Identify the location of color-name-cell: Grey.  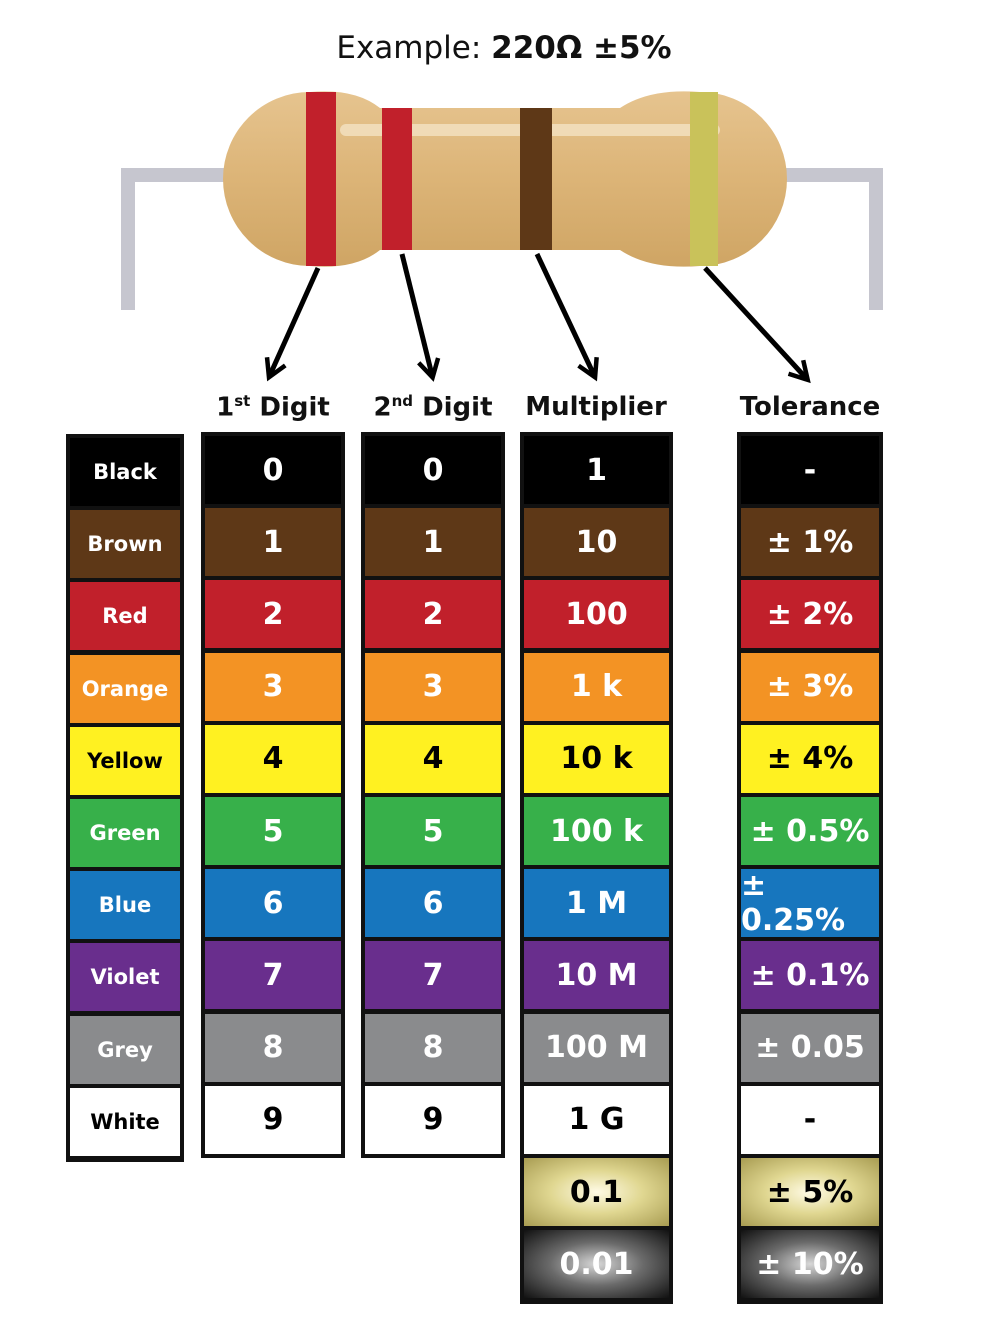
(125, 1049).